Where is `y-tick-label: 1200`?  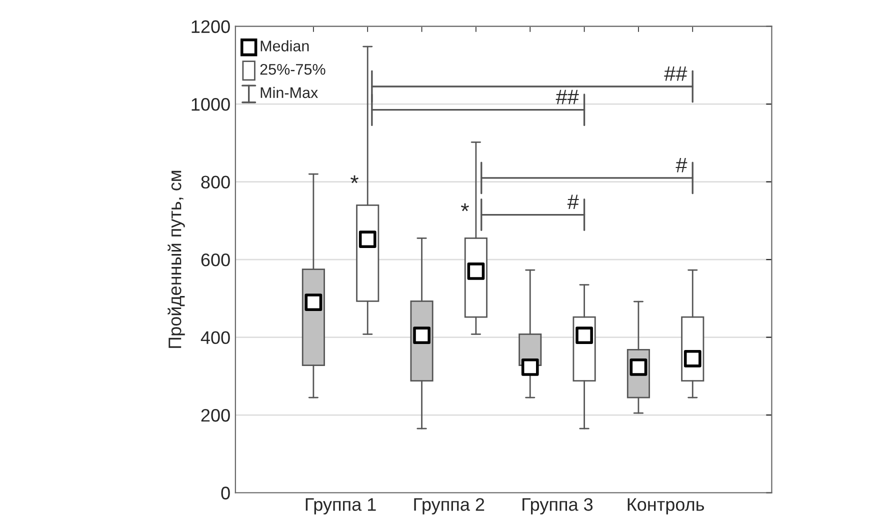
y-tick-label: 1200 is located at coordinates (211, 27).